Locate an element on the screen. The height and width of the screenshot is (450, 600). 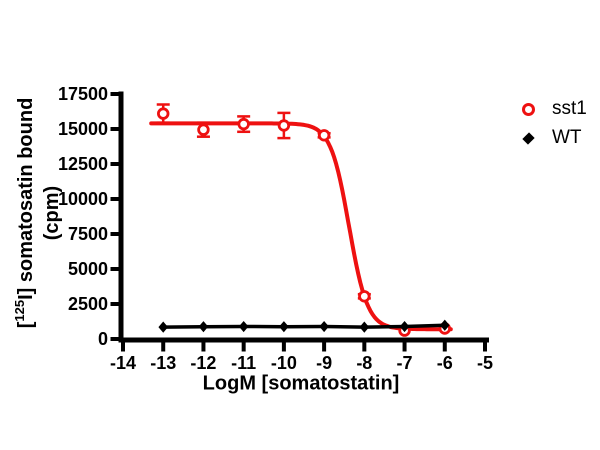
x-tick-label: -14 is located at coordinates (123, 363).